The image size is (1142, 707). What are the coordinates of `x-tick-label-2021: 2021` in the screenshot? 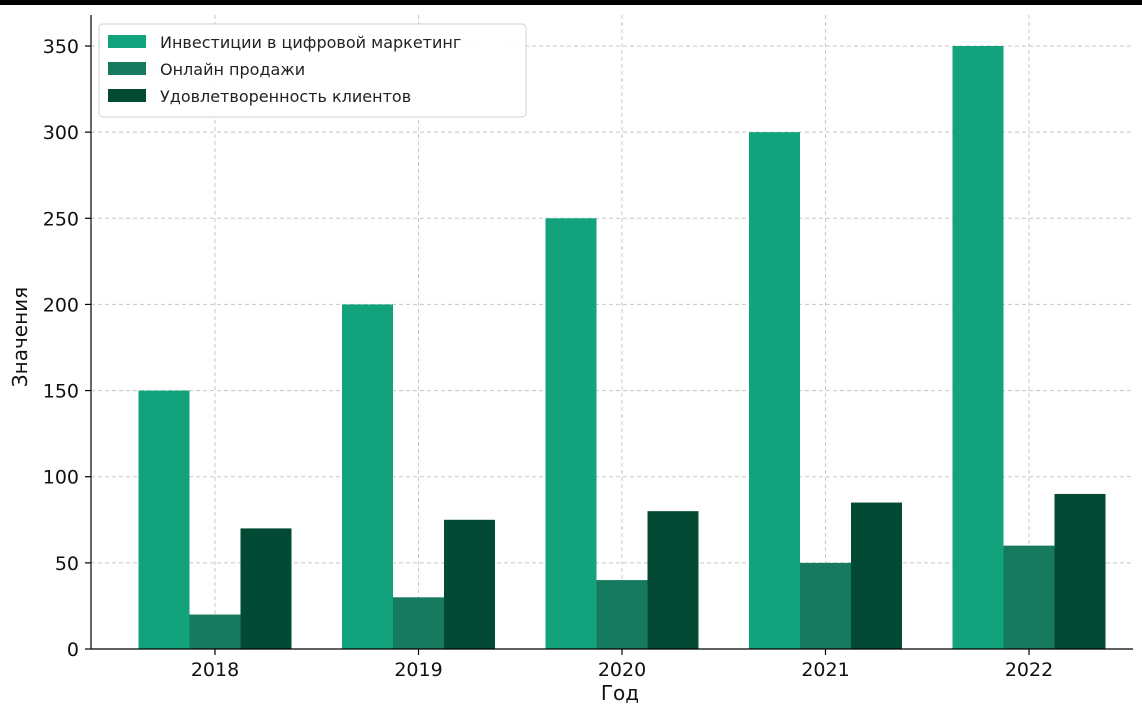 It's located at (825, 670).